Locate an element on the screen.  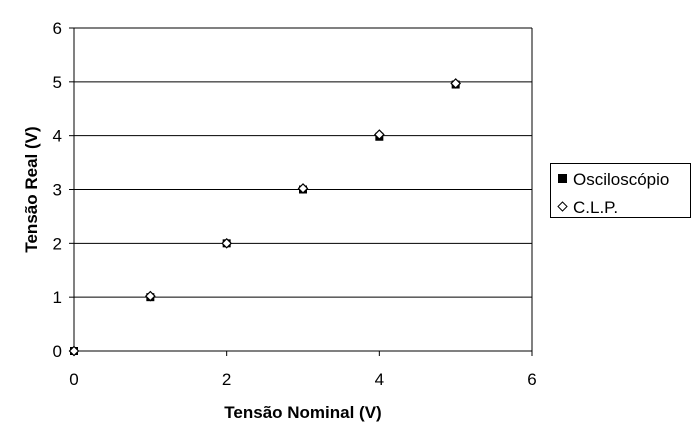
legend-label-clp: C.L.P. is located at coordinates (595, 207).